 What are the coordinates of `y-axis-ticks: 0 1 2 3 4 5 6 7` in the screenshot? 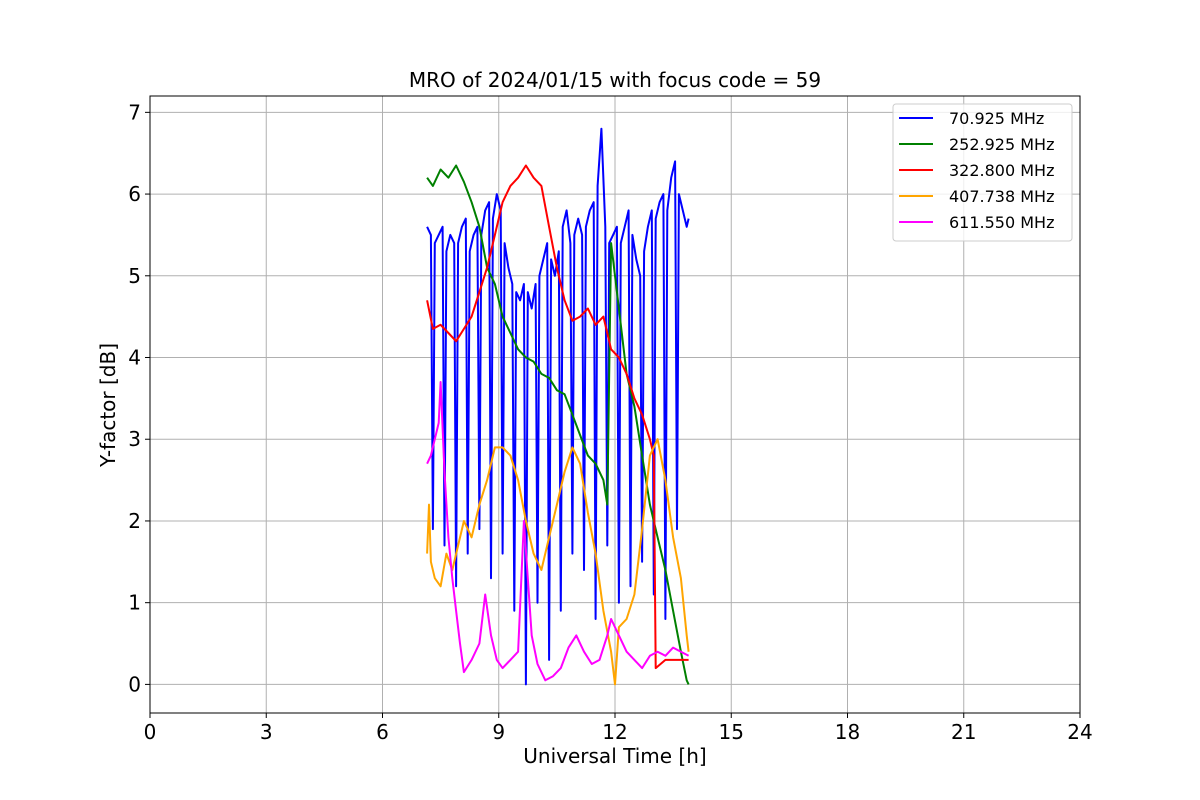 It's located at (139, 398).